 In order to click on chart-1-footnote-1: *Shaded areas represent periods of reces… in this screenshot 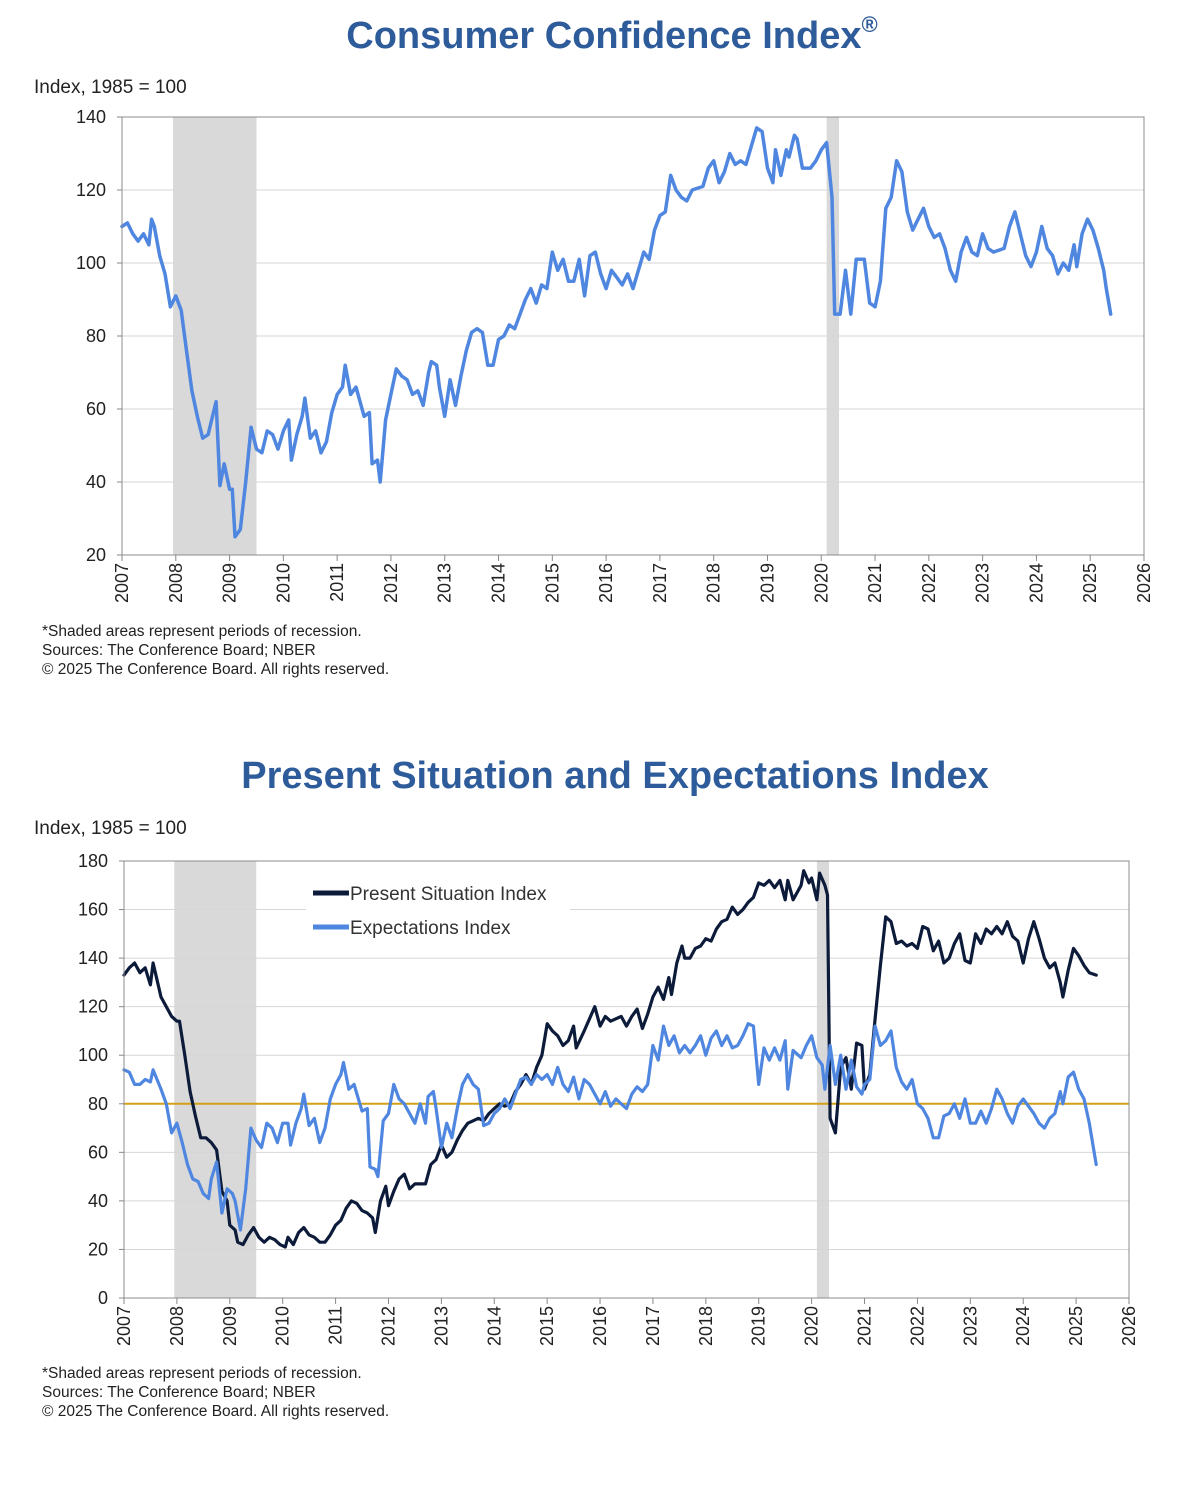, I will do `click(202, 631)`.